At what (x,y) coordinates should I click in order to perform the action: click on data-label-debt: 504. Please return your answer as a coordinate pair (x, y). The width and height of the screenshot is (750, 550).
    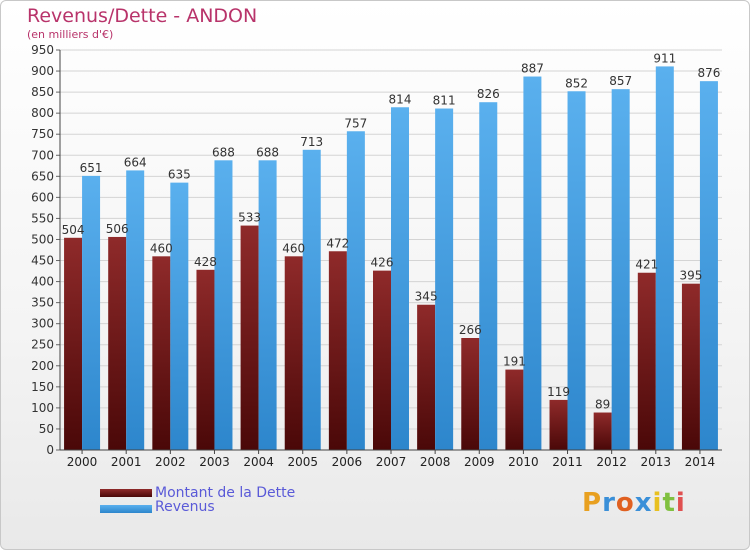
    Looking at the image, I should click on (73, 230).